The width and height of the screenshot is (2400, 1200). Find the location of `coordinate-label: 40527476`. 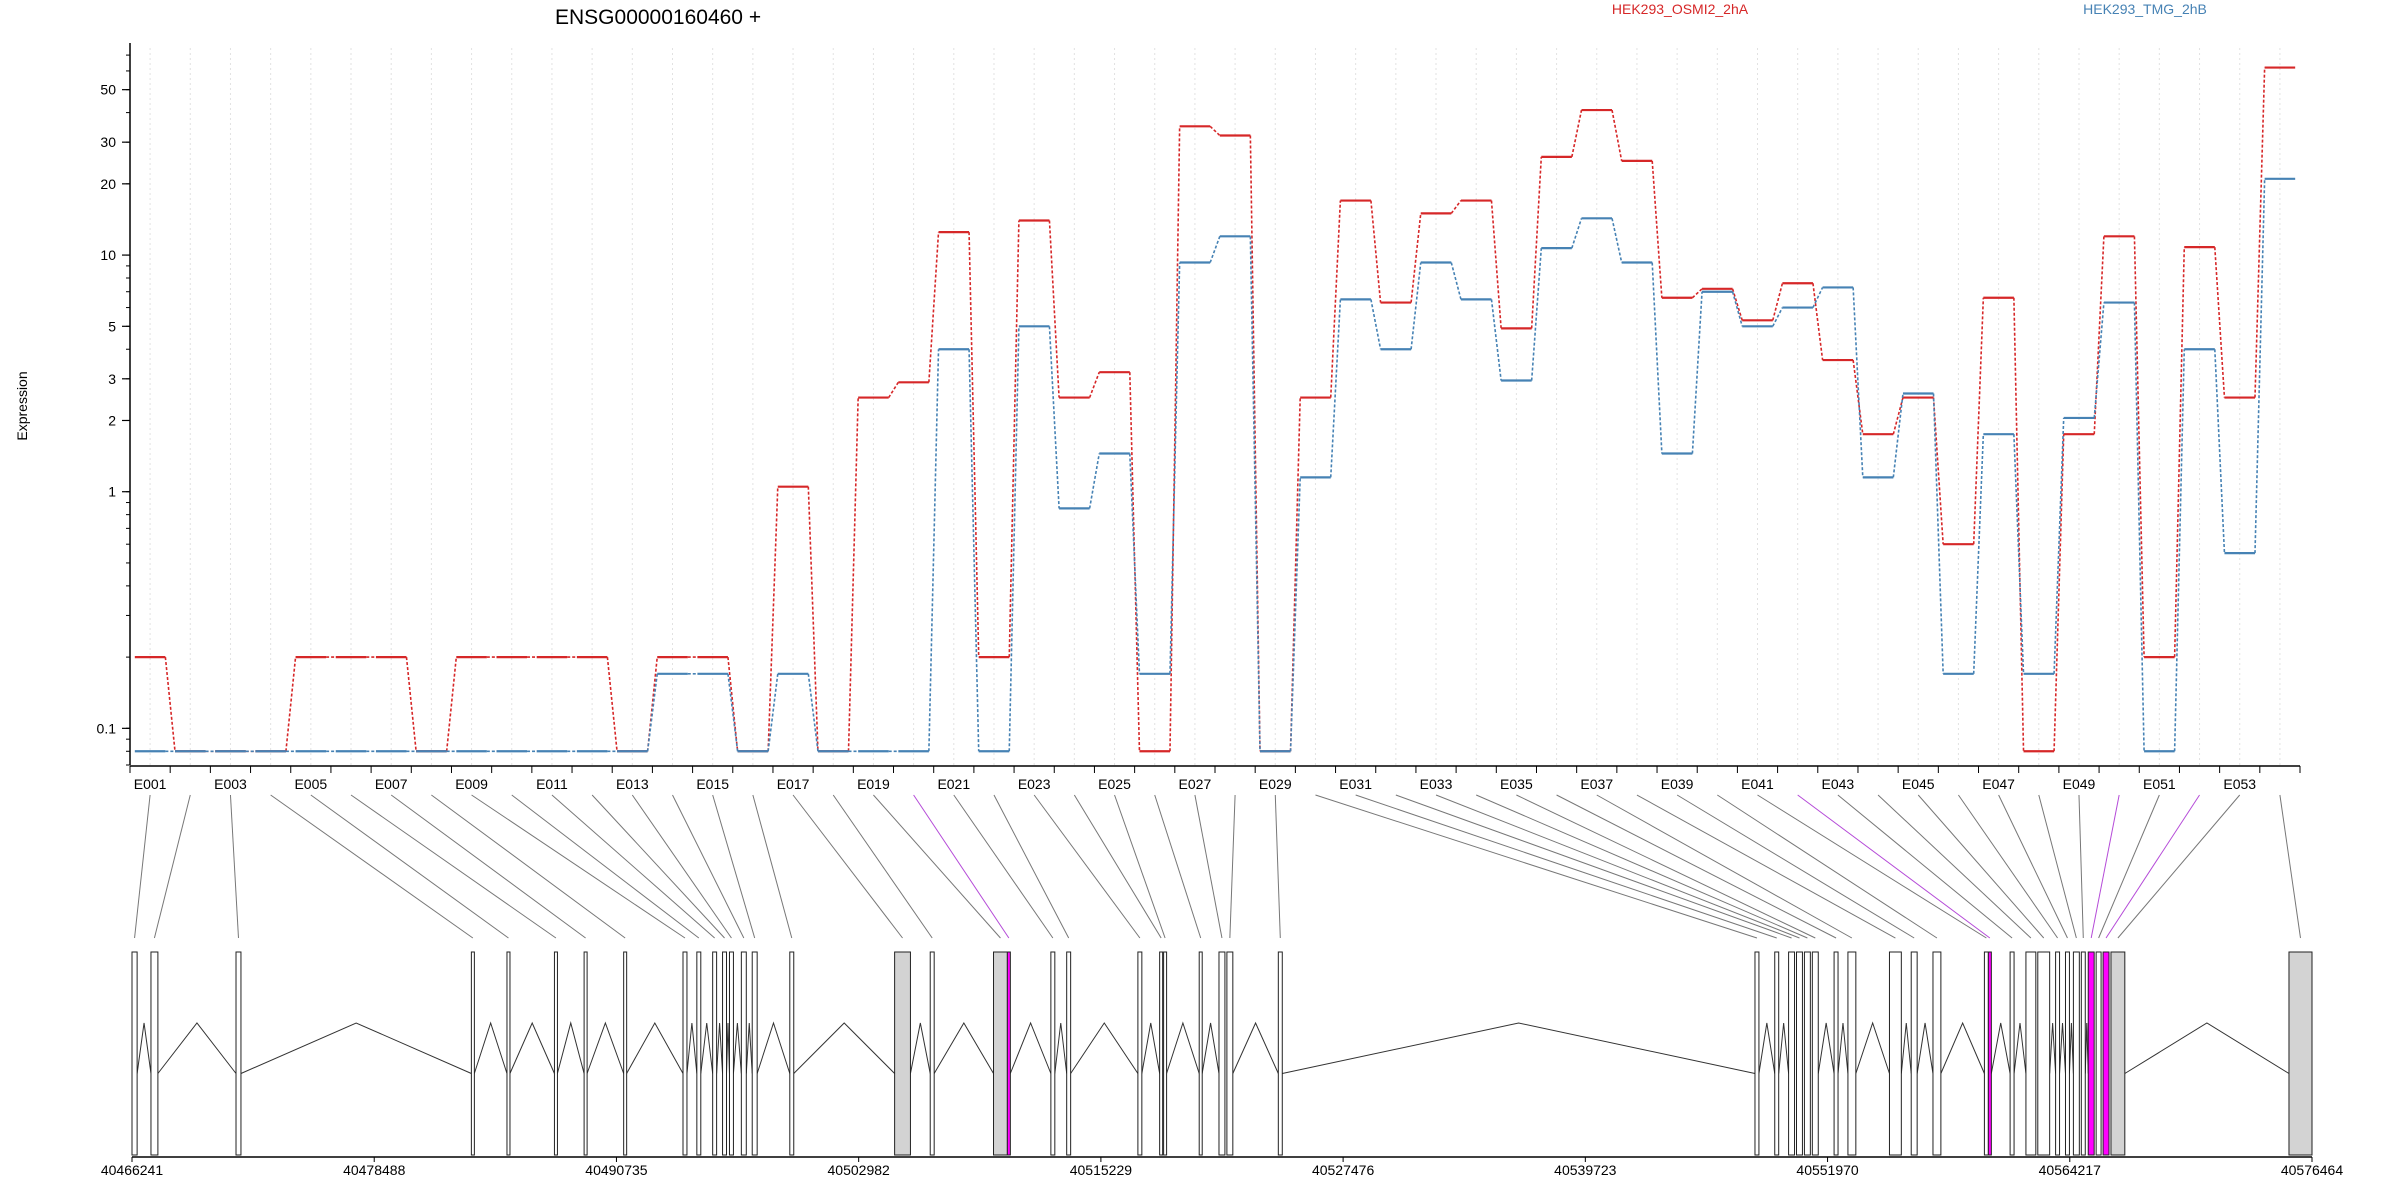

coordinate-label: 40527476 is located at coordinates (1343, 1170).